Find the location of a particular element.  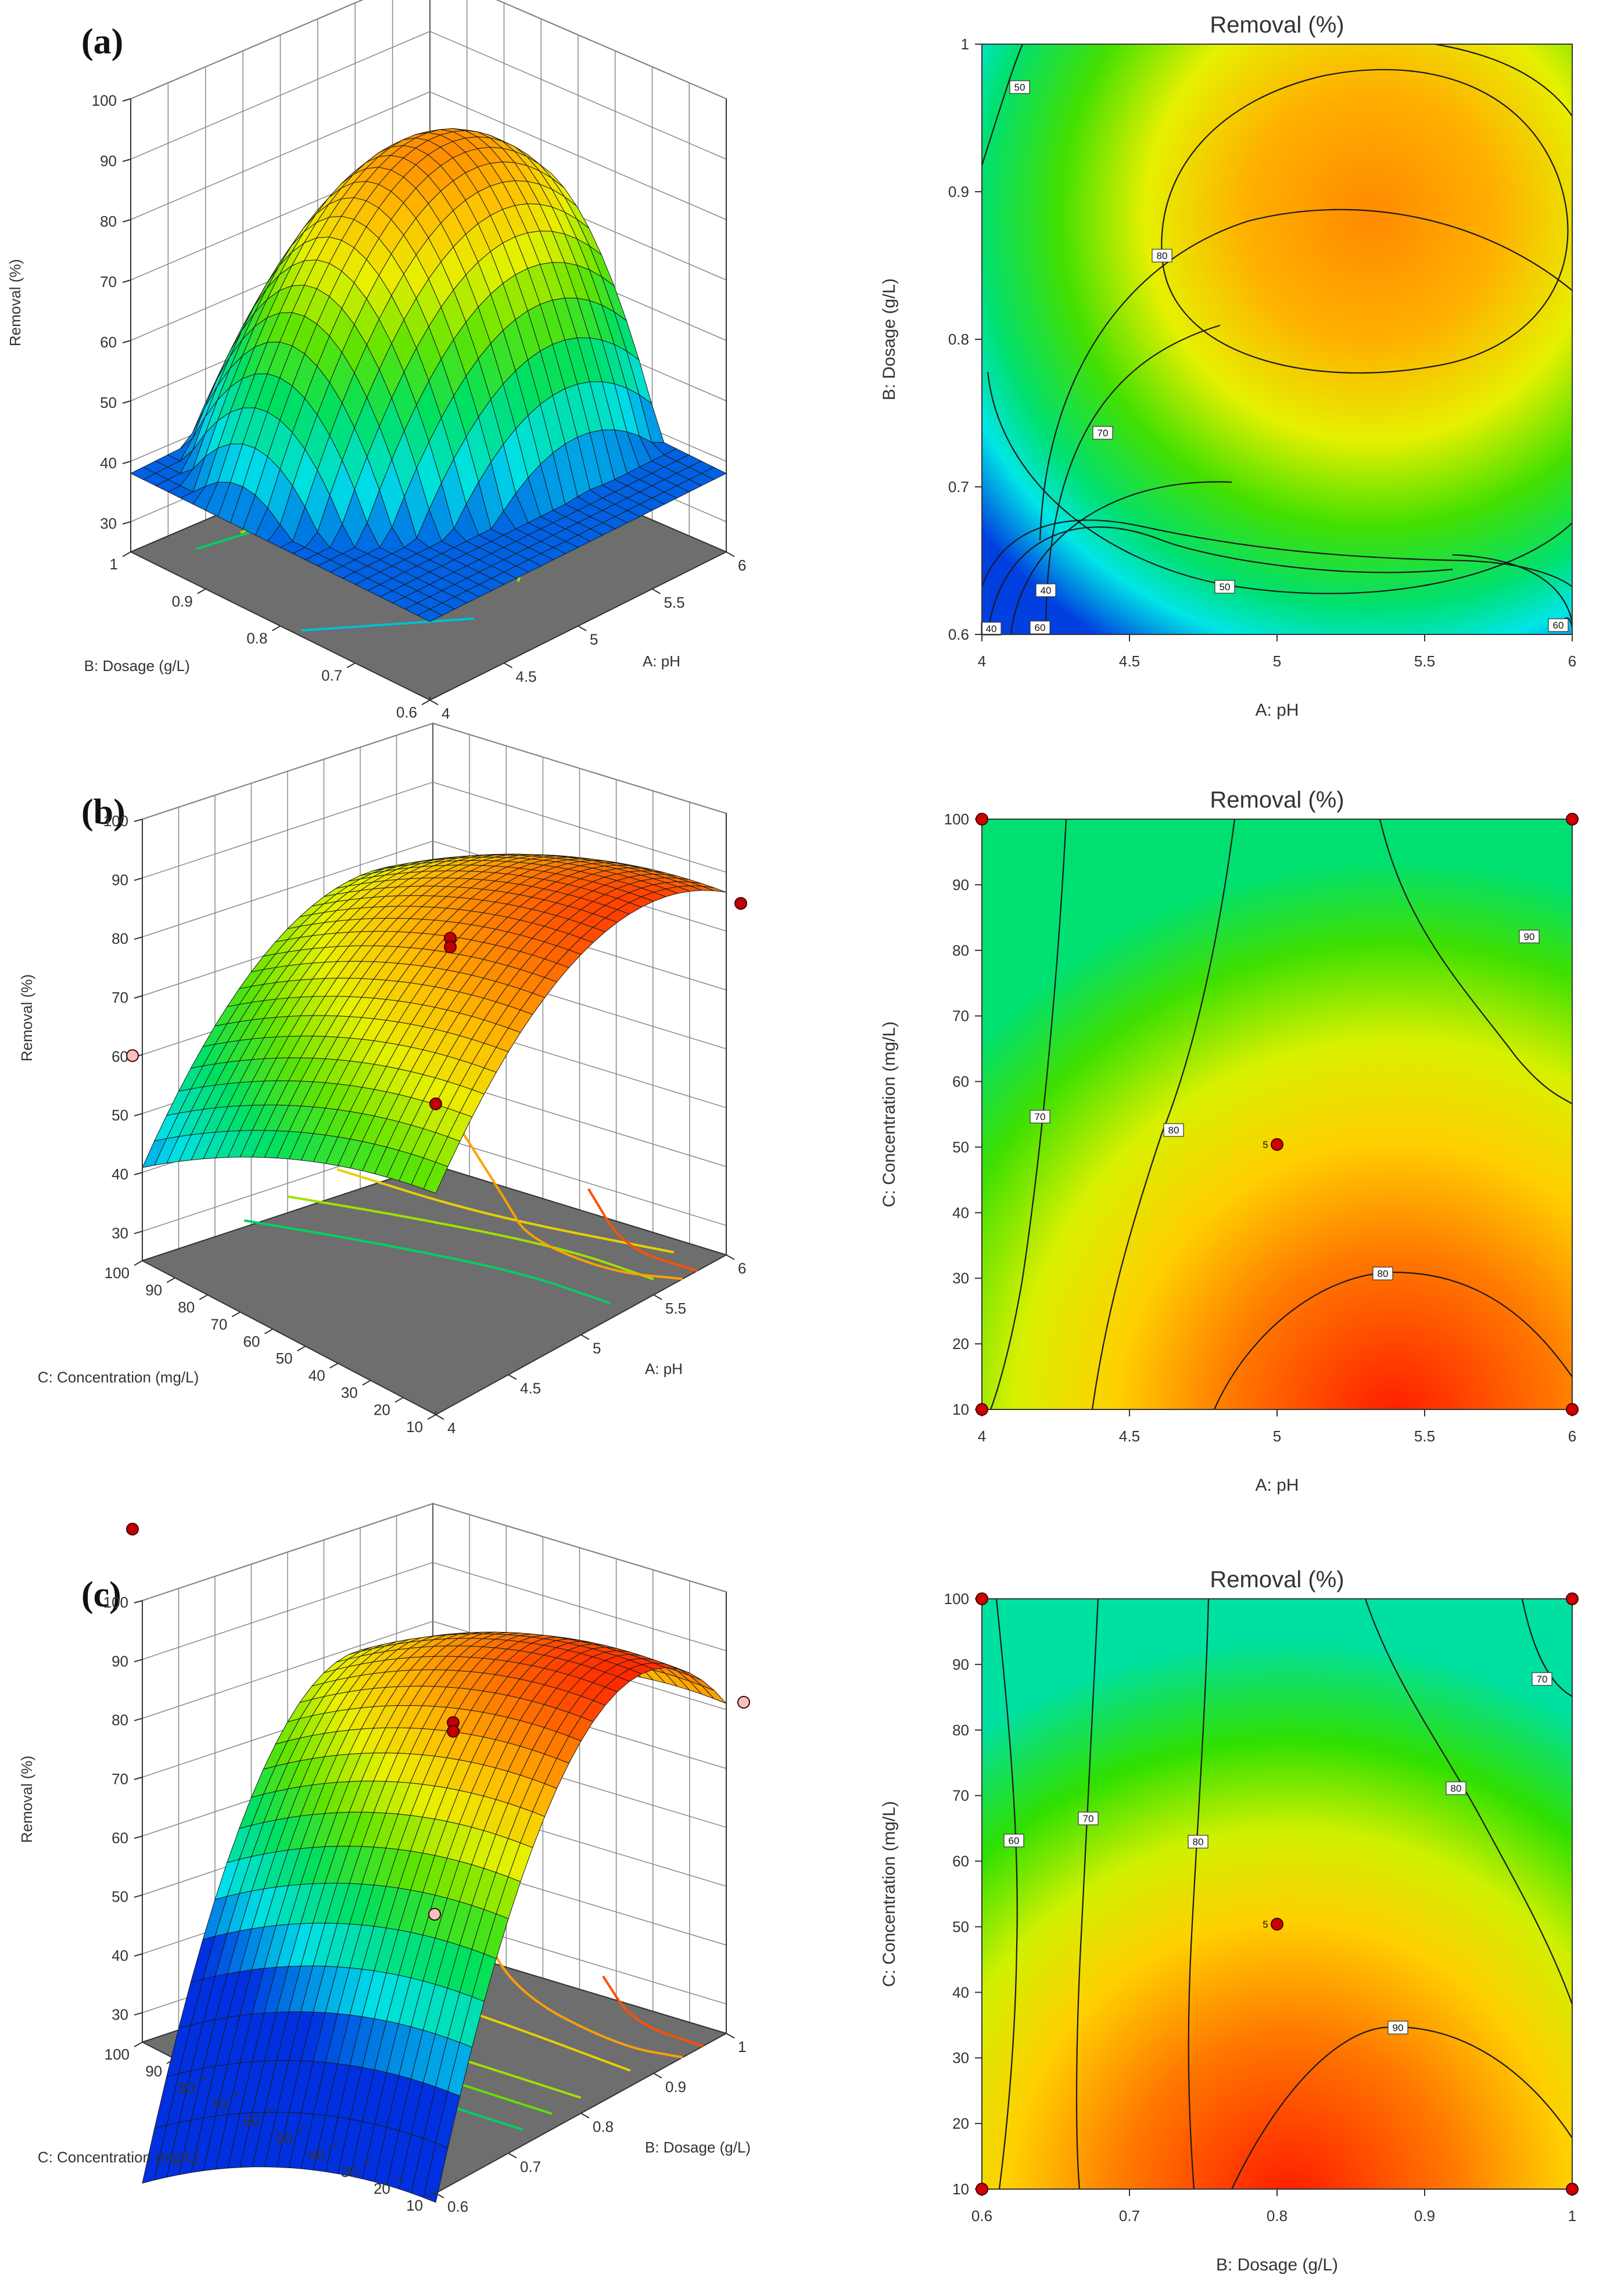

y-tick-label: 0.6 is located at coordinates (958, 634).